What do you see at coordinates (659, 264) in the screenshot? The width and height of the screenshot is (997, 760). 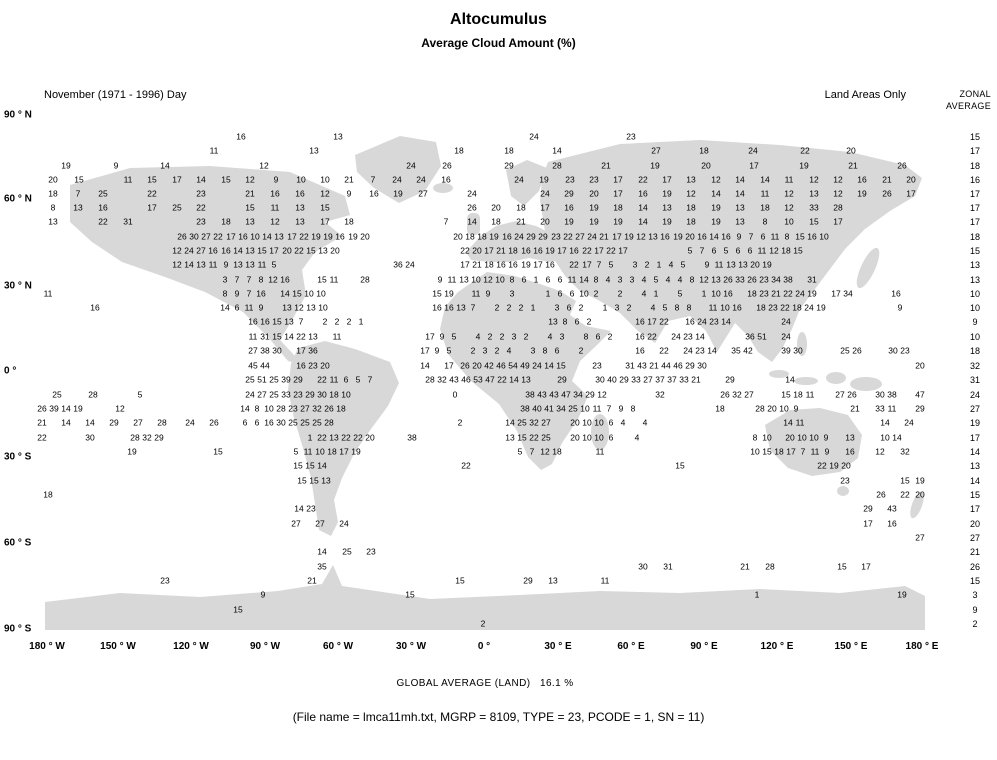 I see `grid-value: 1` at bounding box center [659, 264].